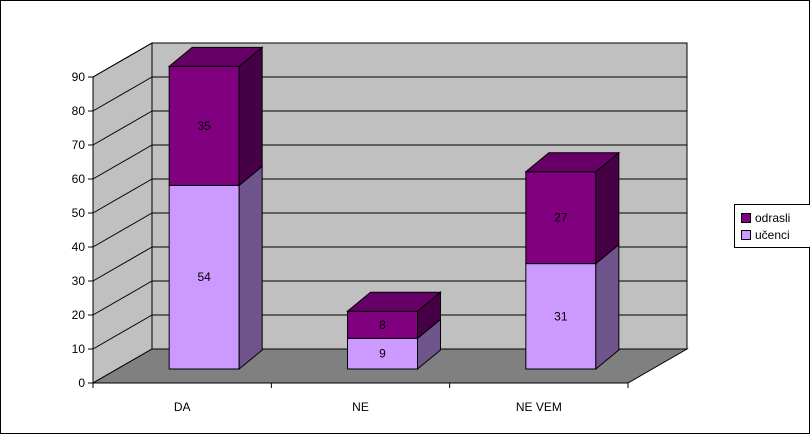  Describe the element at coordinates (79, 145) in the screenshot. I see `y-tick-label: 70` at that location.